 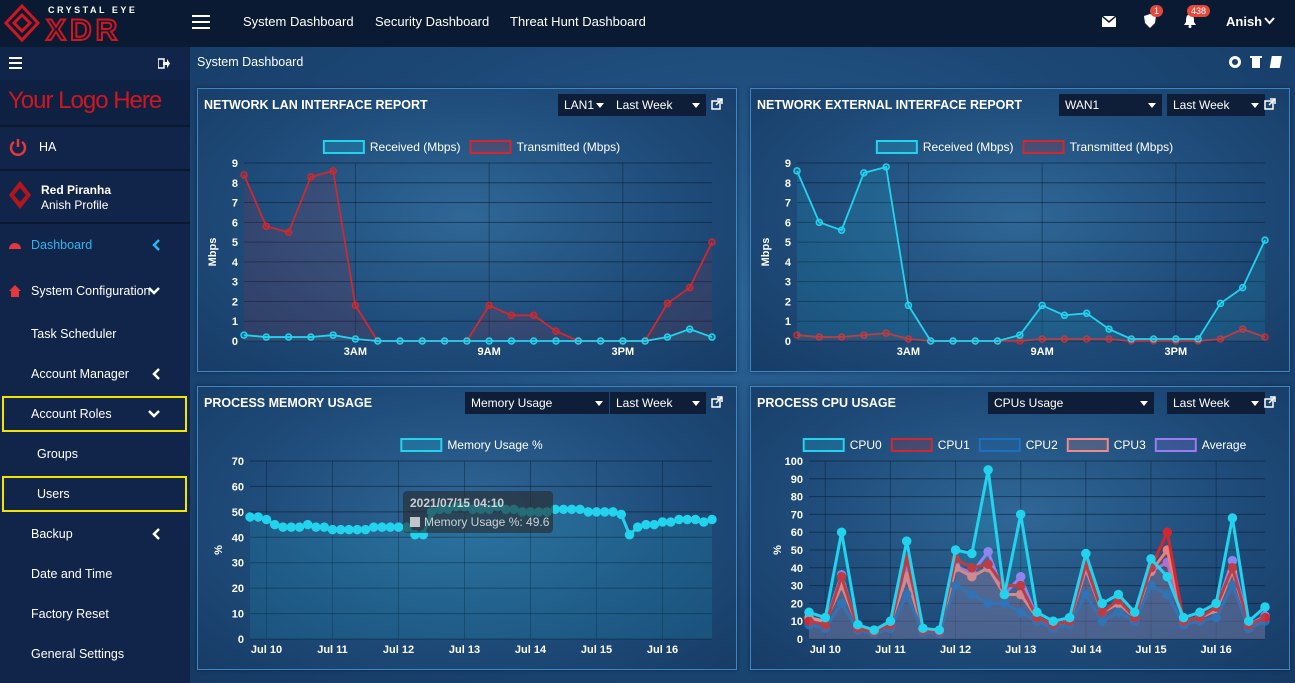 What do you see at coordinates (584, 105) in the screenshot?
I see `select: LAN1` at bounding box center [584, 105].